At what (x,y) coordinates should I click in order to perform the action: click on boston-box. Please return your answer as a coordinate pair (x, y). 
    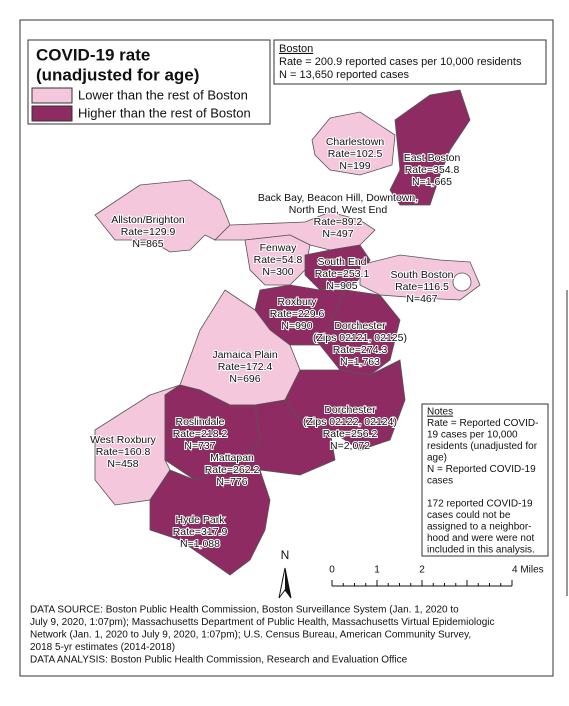
    Looking at the image, I should click on (410, 62).